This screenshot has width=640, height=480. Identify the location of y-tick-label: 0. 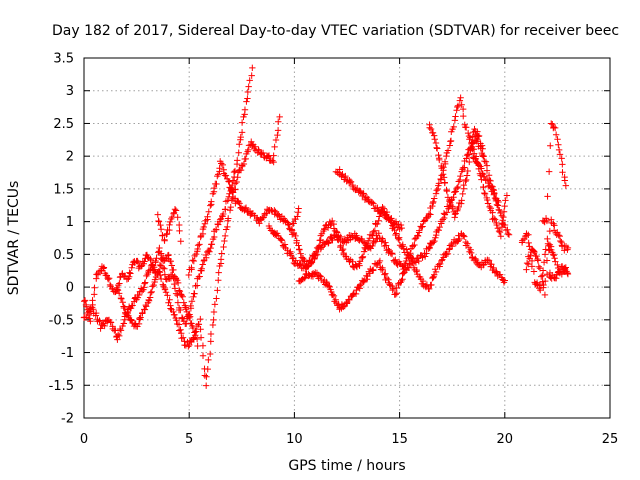
(70, 288).